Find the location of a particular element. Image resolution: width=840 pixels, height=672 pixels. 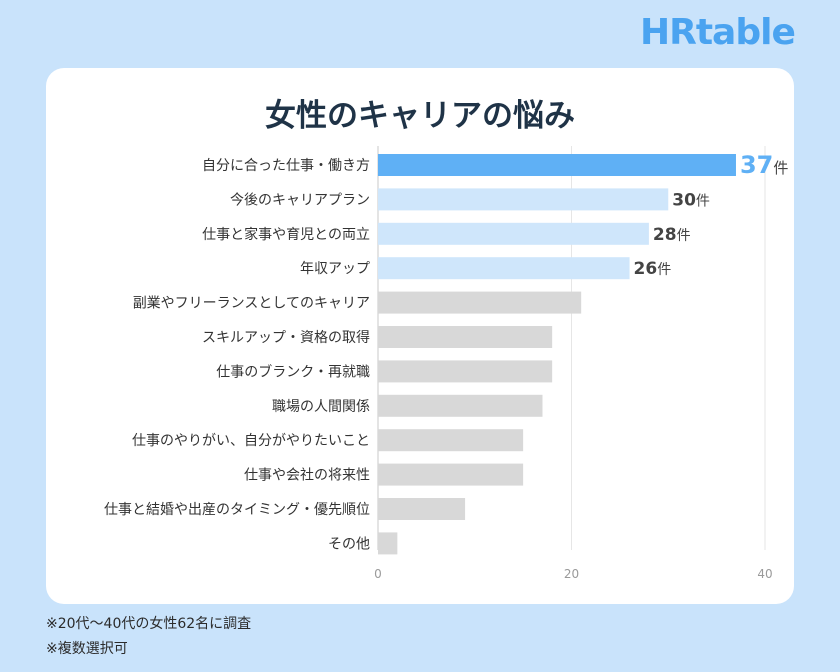

x-tick-label: 20 is located at coordinates (571, 574).